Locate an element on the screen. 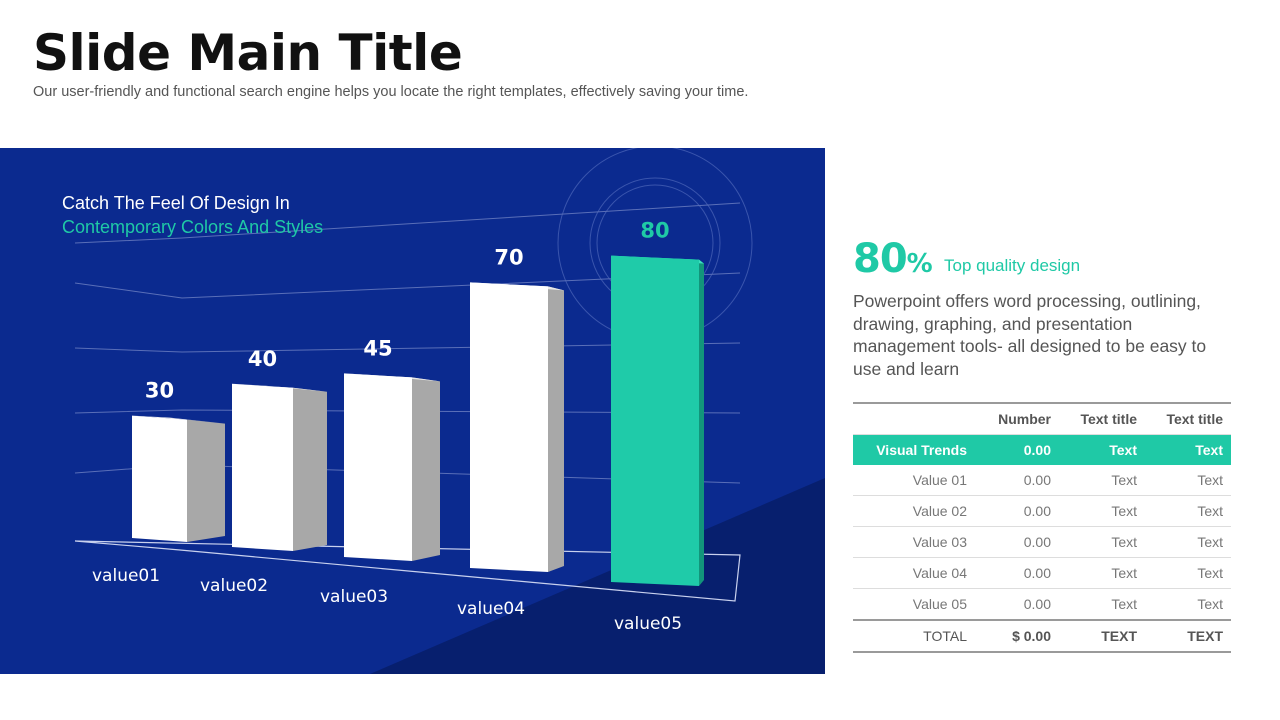  stat-label: Top quality design is located at coordinates (1012, 265).